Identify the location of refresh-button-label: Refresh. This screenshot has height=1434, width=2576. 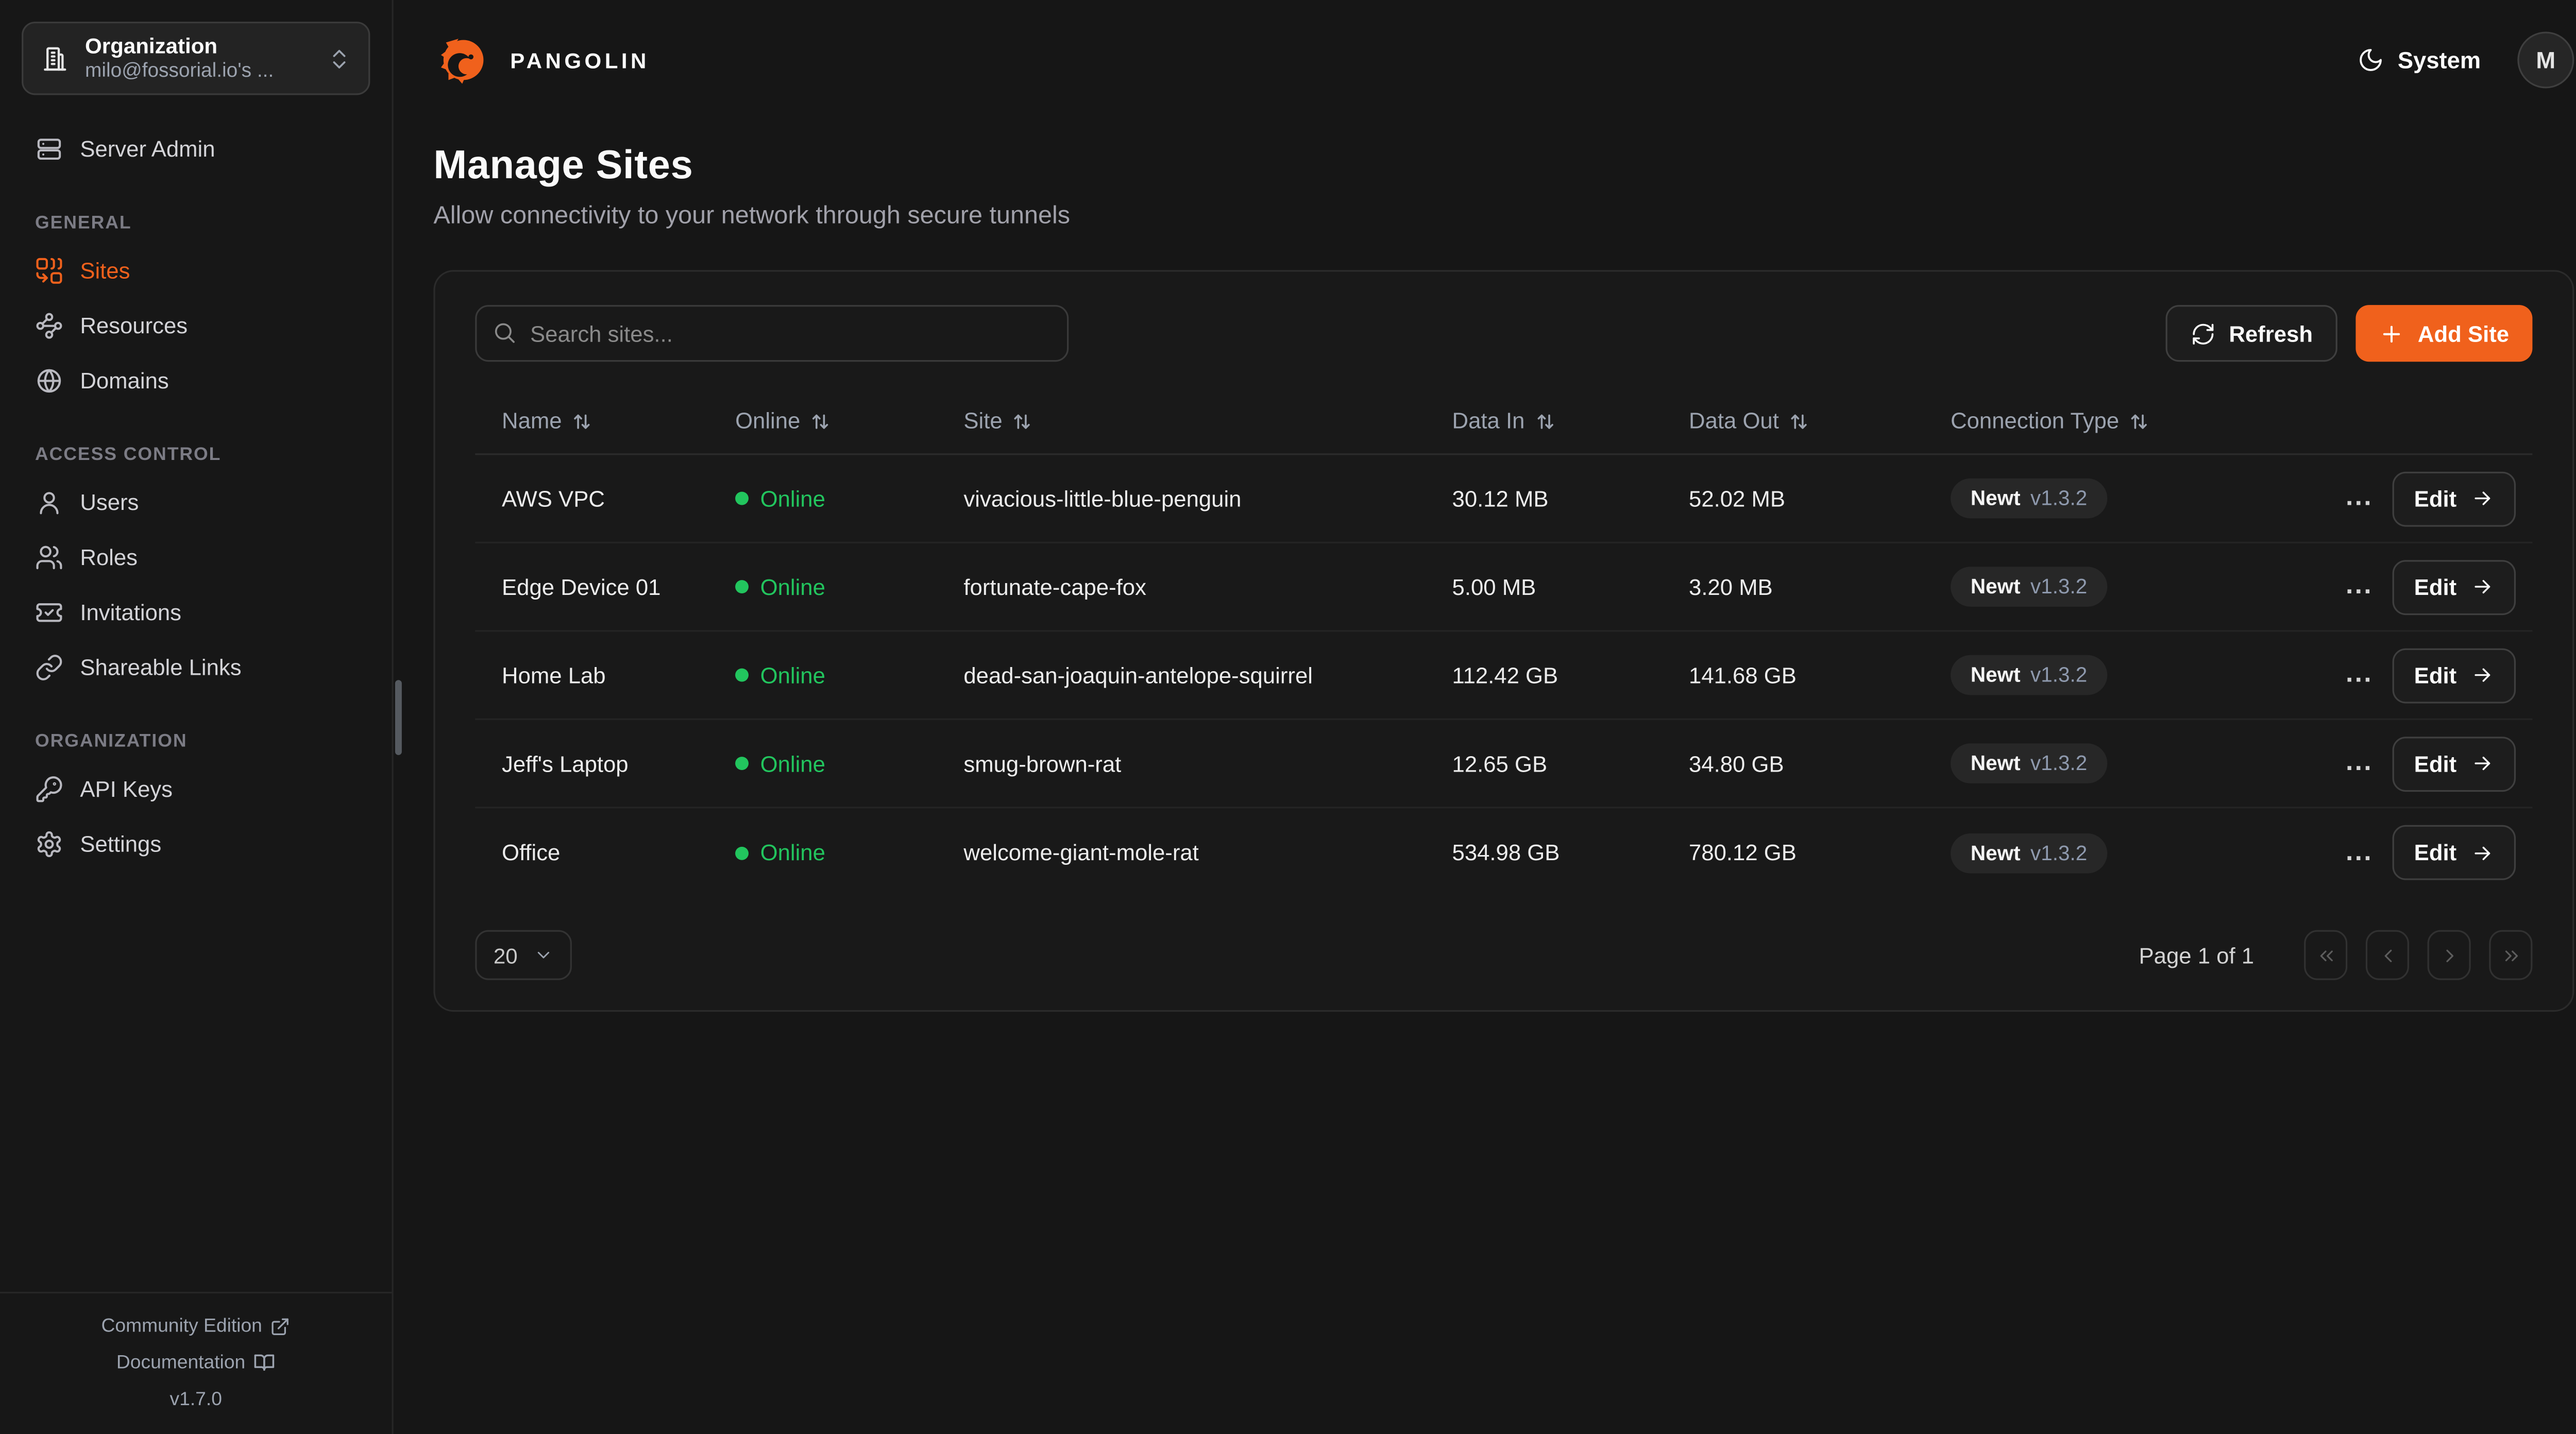
(2271, 333).